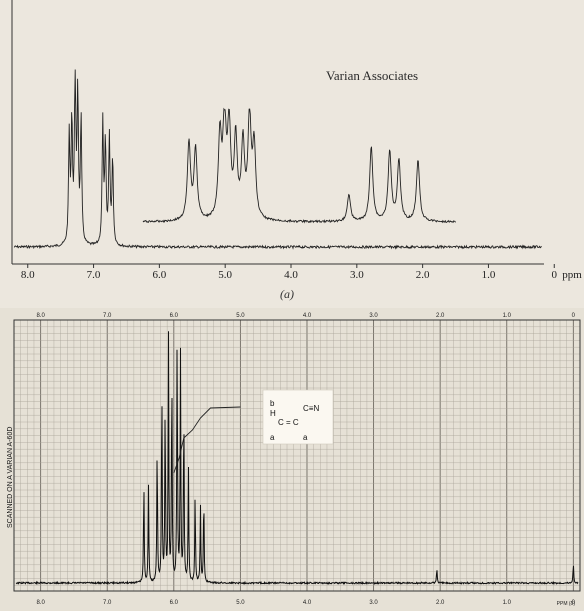 The image size is (584, 611). What do you see at coordinates (305, 437) in the screenshot?
I see `structure-label-a-right: a` at bounding box center [305, 437].